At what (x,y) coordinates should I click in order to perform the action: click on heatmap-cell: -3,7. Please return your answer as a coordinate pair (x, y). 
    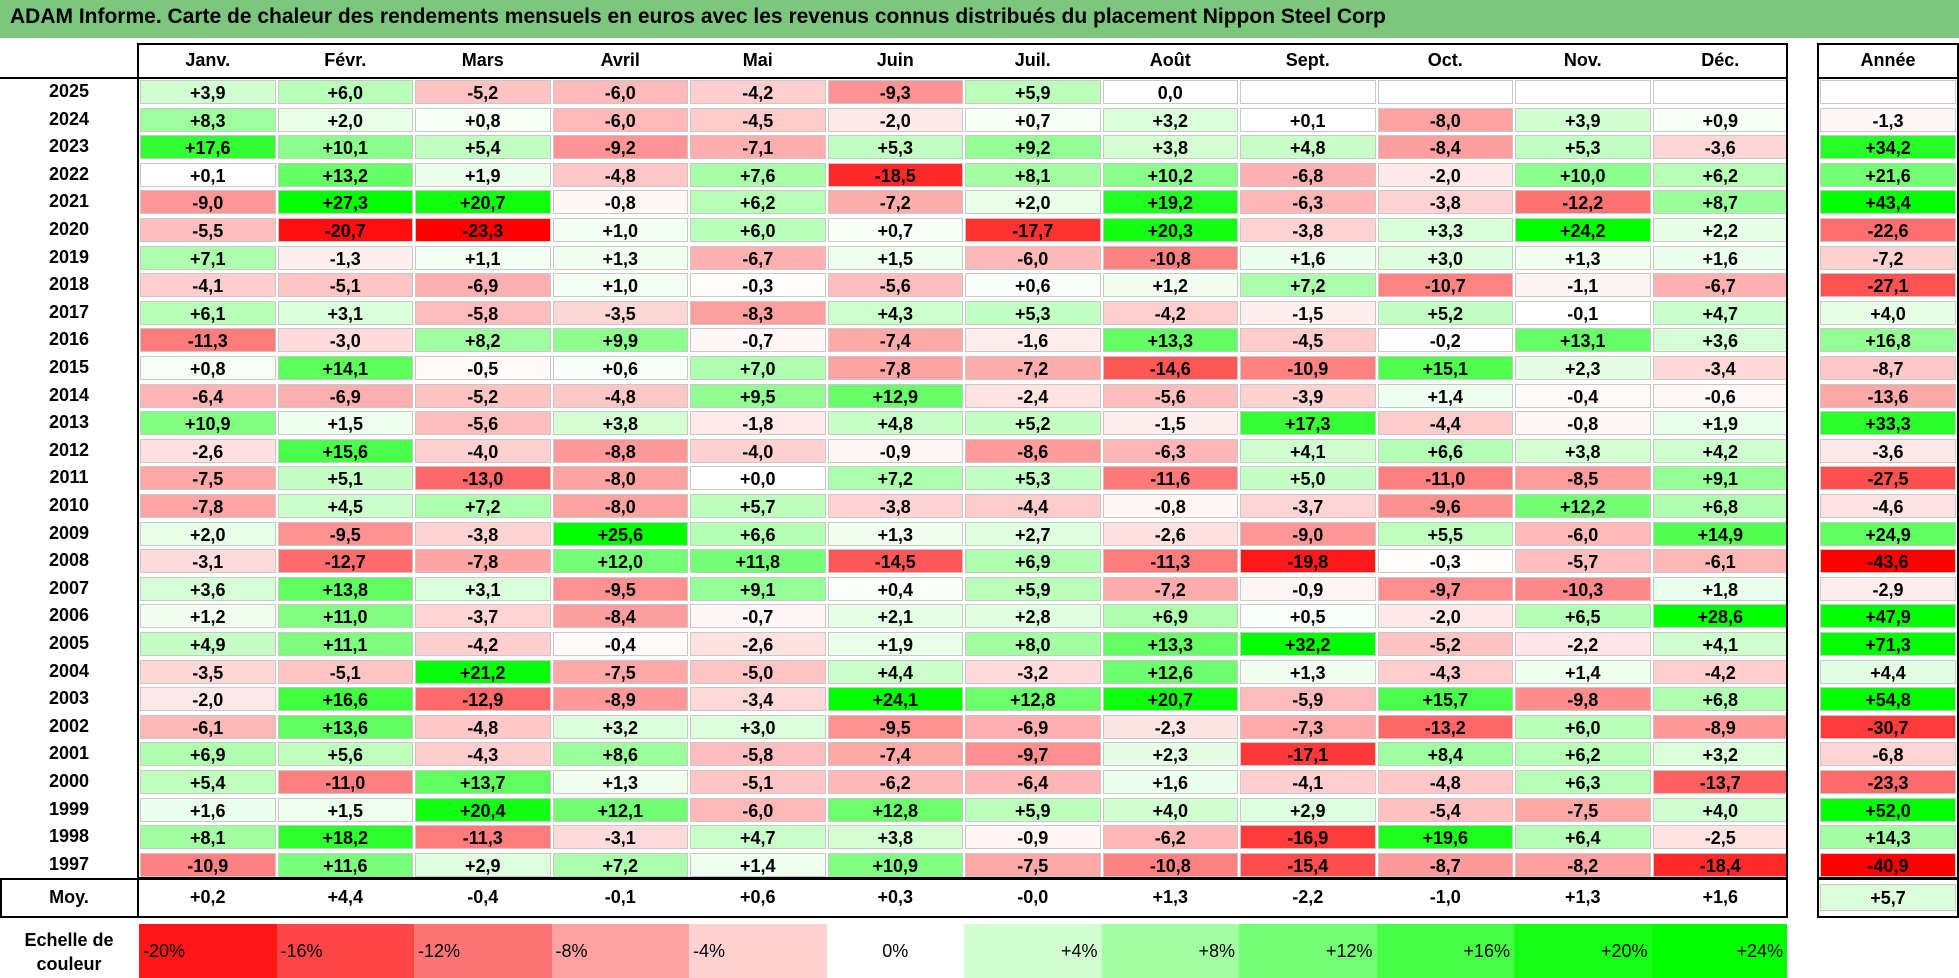
    Looking at the image, I should click on (1308, 506).